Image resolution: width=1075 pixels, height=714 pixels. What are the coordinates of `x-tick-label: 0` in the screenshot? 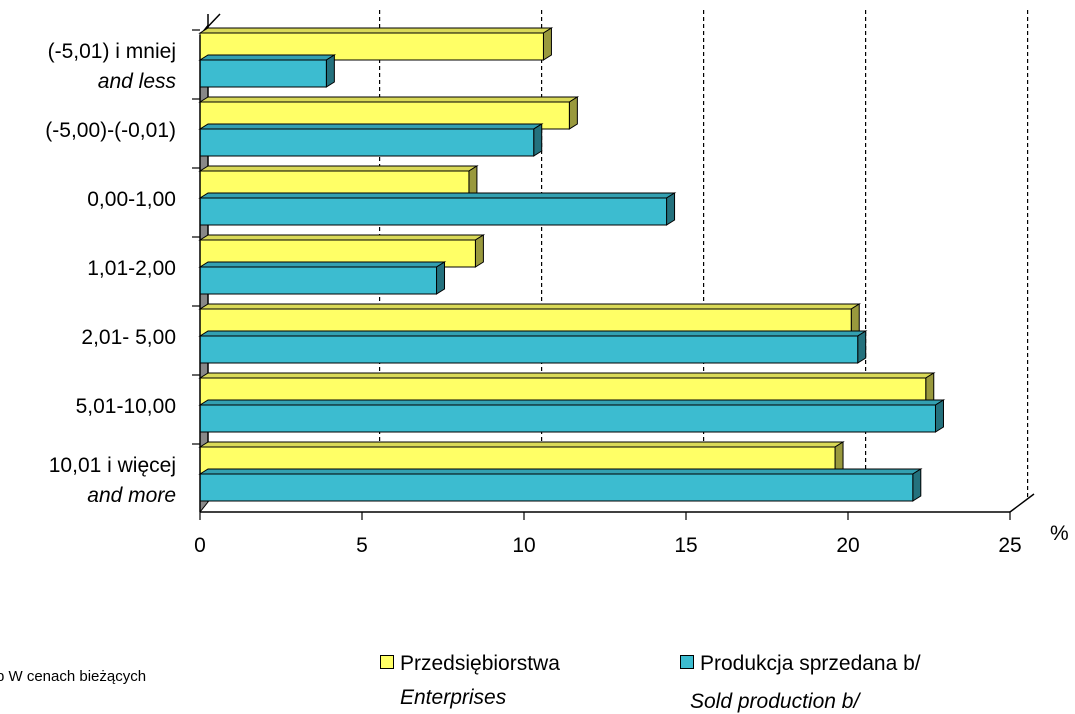 It's located at (200, 545).